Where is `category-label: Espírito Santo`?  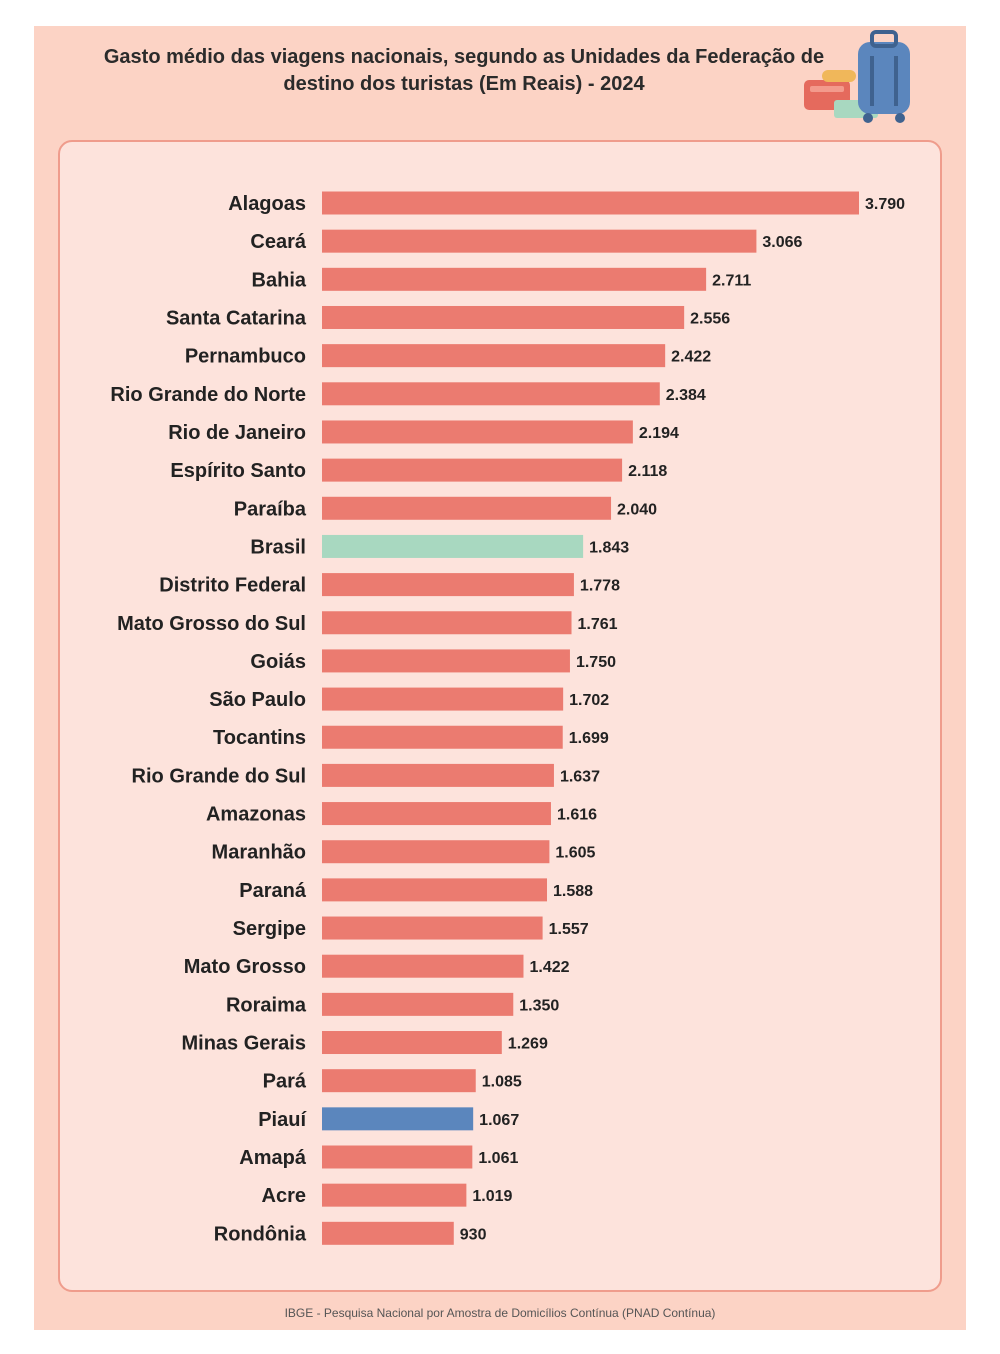 category-label: Espírito Santo is located at coordinates (238, 471).